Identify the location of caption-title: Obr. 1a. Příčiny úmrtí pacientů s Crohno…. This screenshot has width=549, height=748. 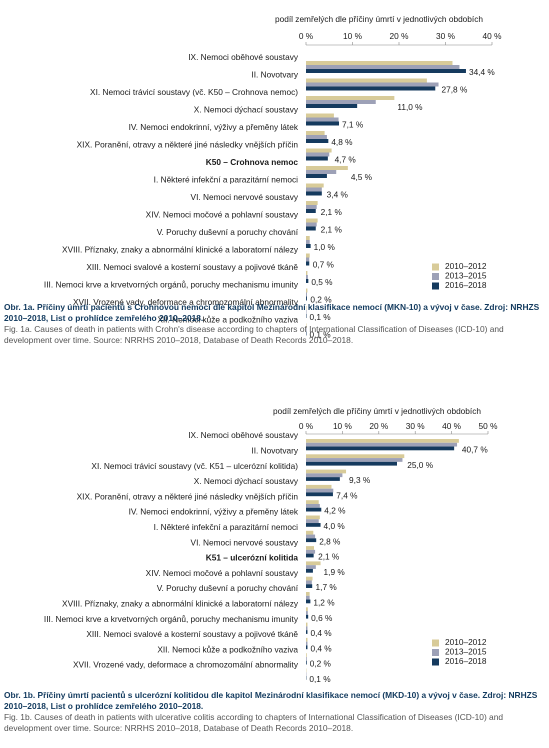
(272, 312).